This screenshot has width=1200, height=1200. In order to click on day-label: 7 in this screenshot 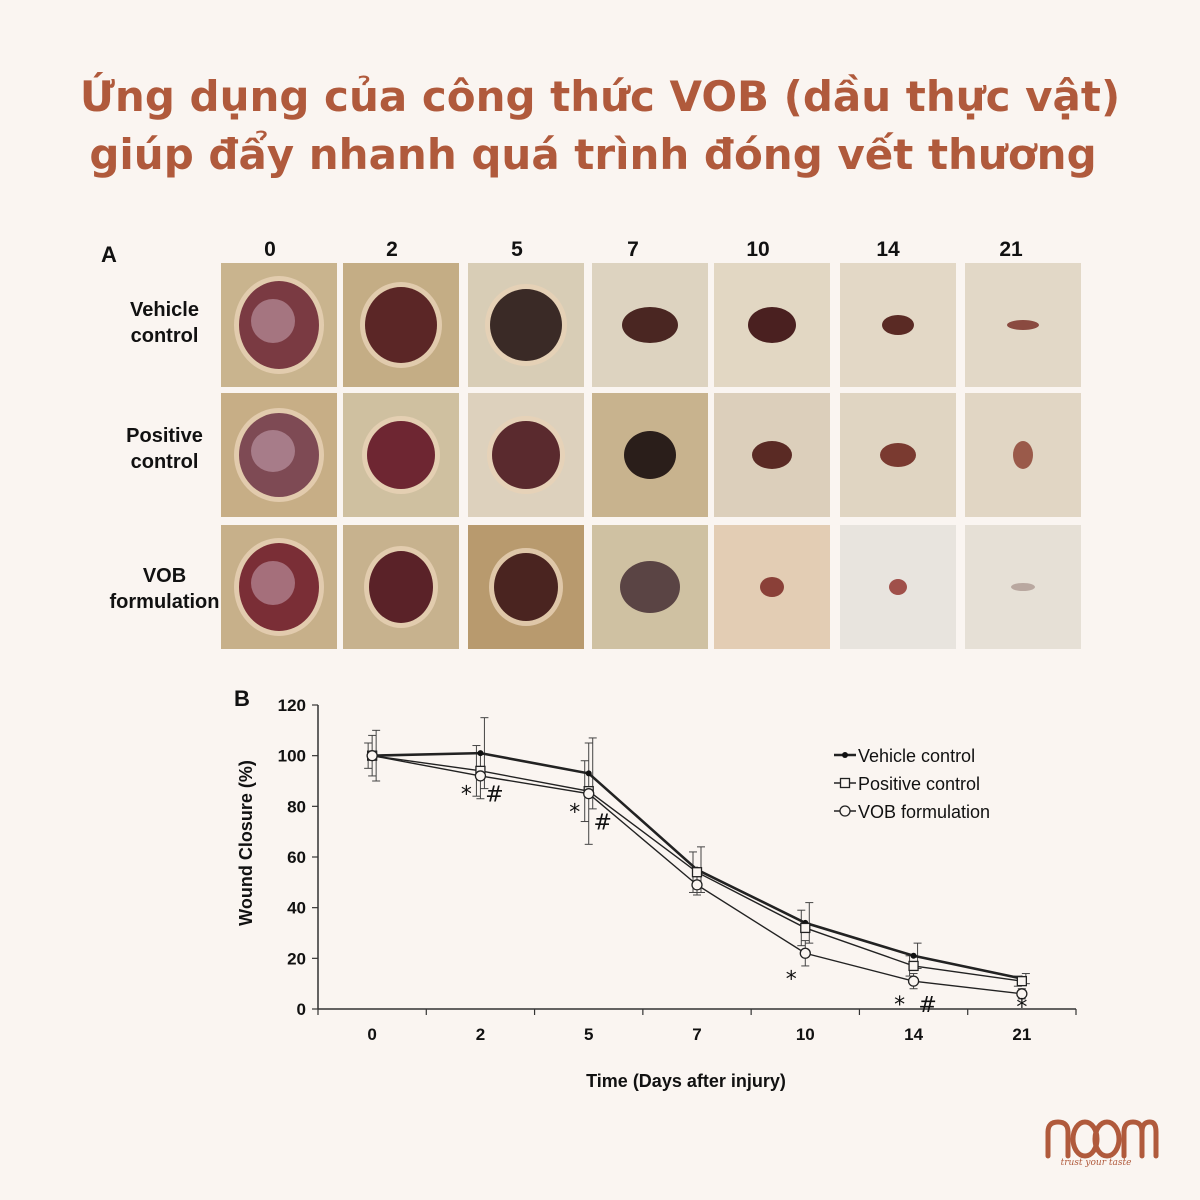, I will do `click(633, 249)`.